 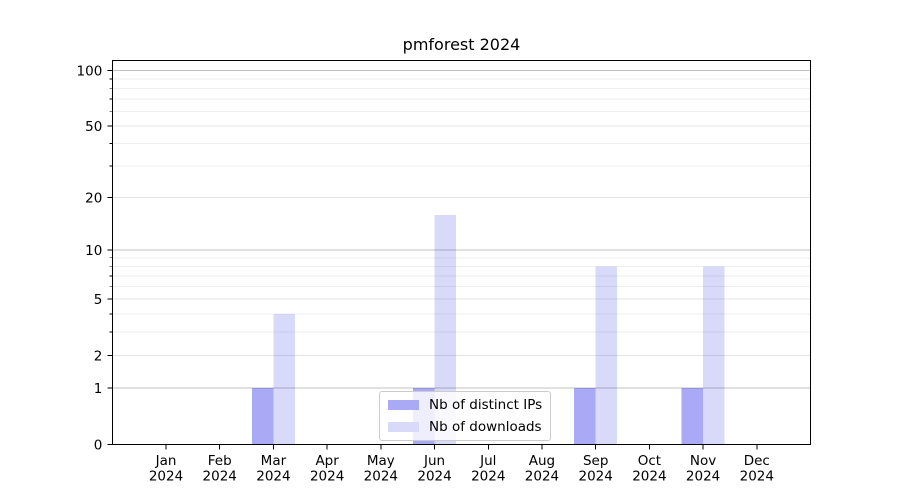 I want to click on y-tick-label: 20, so click(x=93, y=199).